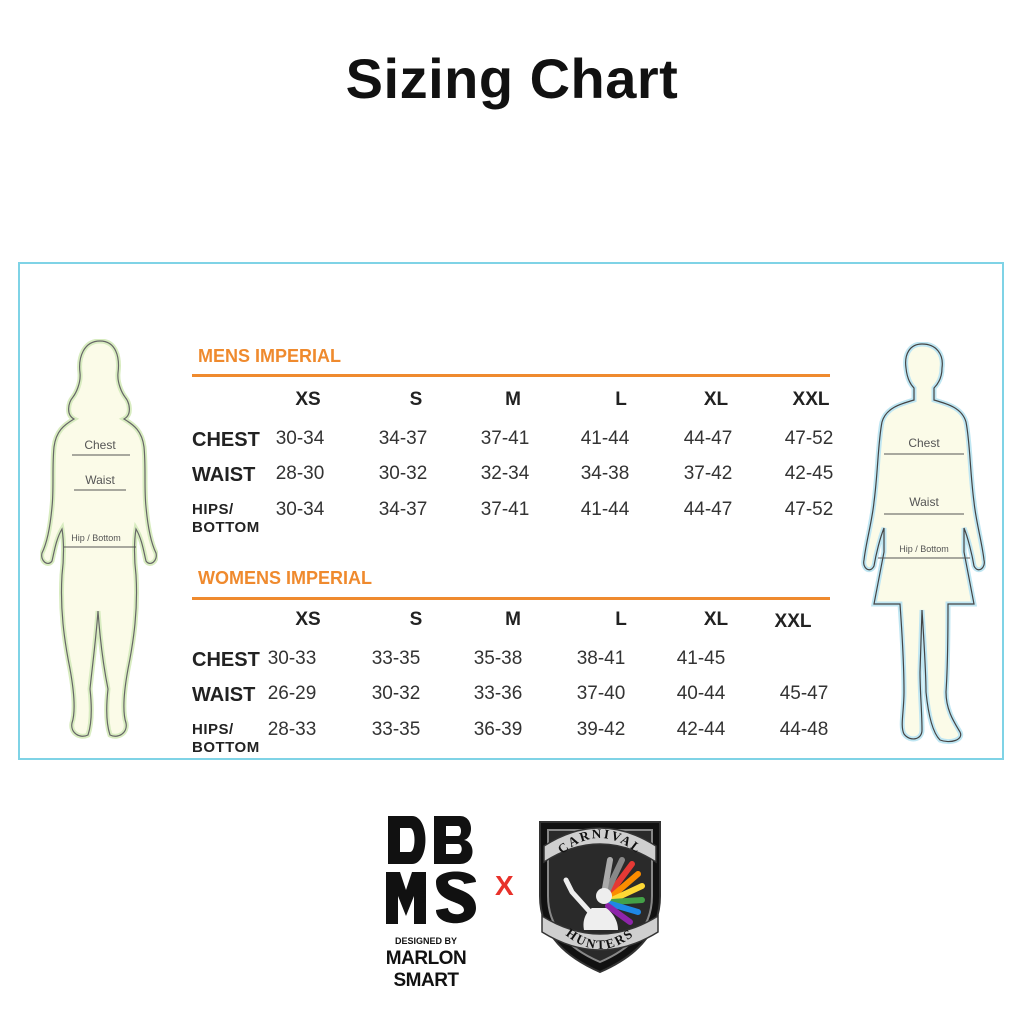 This screenshot has height=1024, width=1024. What do you see at coordinates (403, 509) in the screenshot?
I see `mens-hips-s: 34-37` at bounding box center [403, 509].